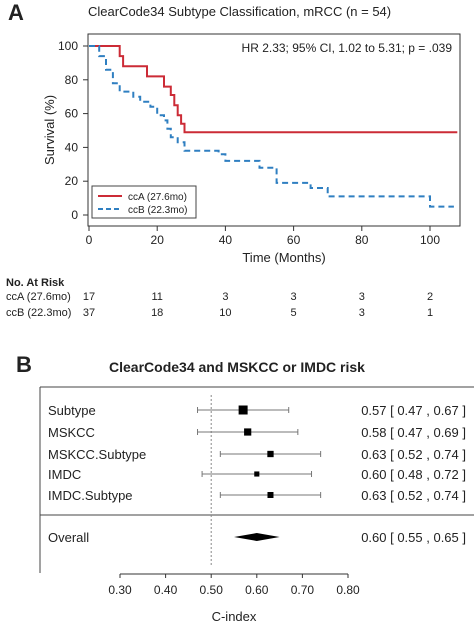 The width and height of the screenshot is (474, 627). Describe the element at coordinates (16, 12) in the screenshot. I see `panel-a-letter: A` at that location.